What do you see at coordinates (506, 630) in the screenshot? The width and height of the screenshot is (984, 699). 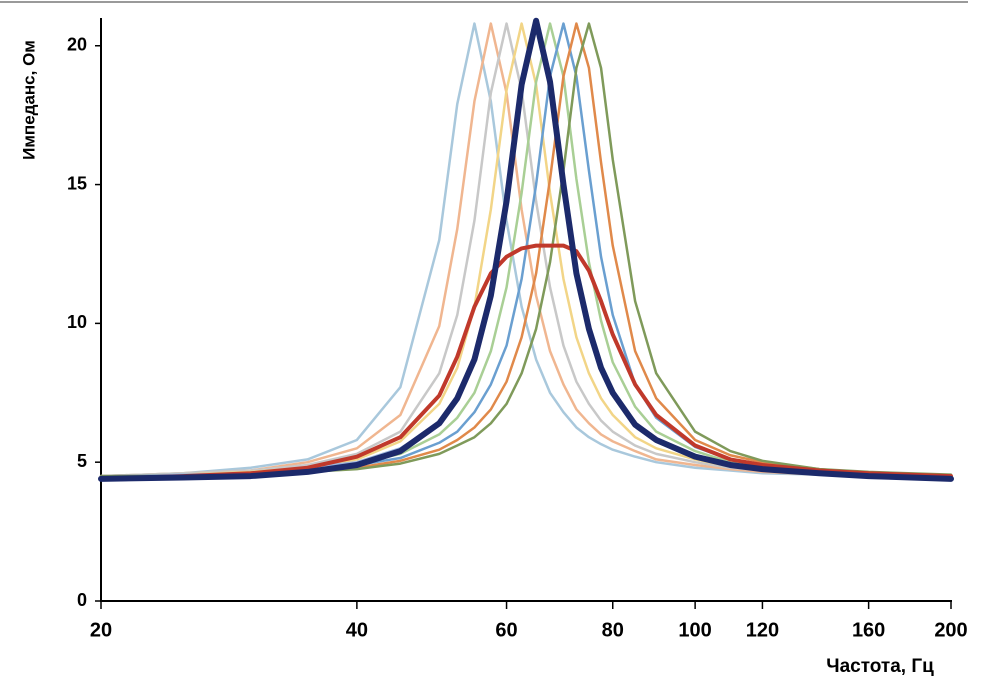 I see `x-tick-label: 60` at bounding box center [506, 630].